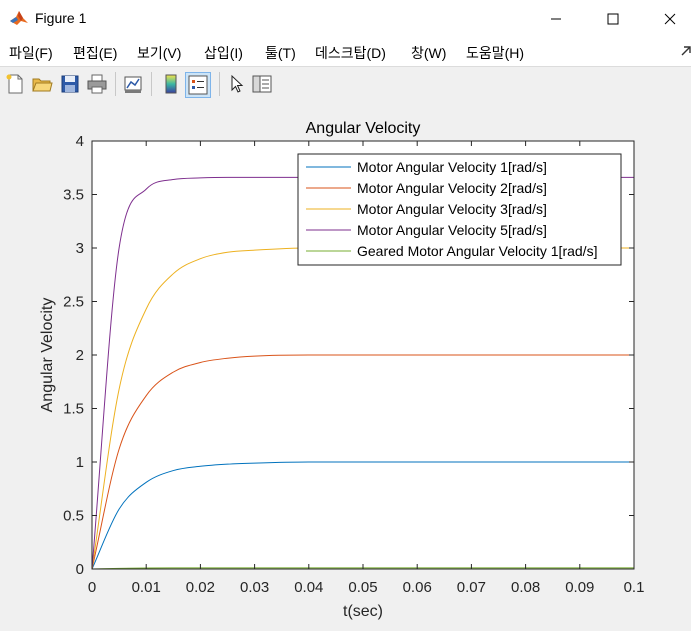  Describe the element at coordinates (42, 84) in the screenshot. I see `open-file-icon` at that location.